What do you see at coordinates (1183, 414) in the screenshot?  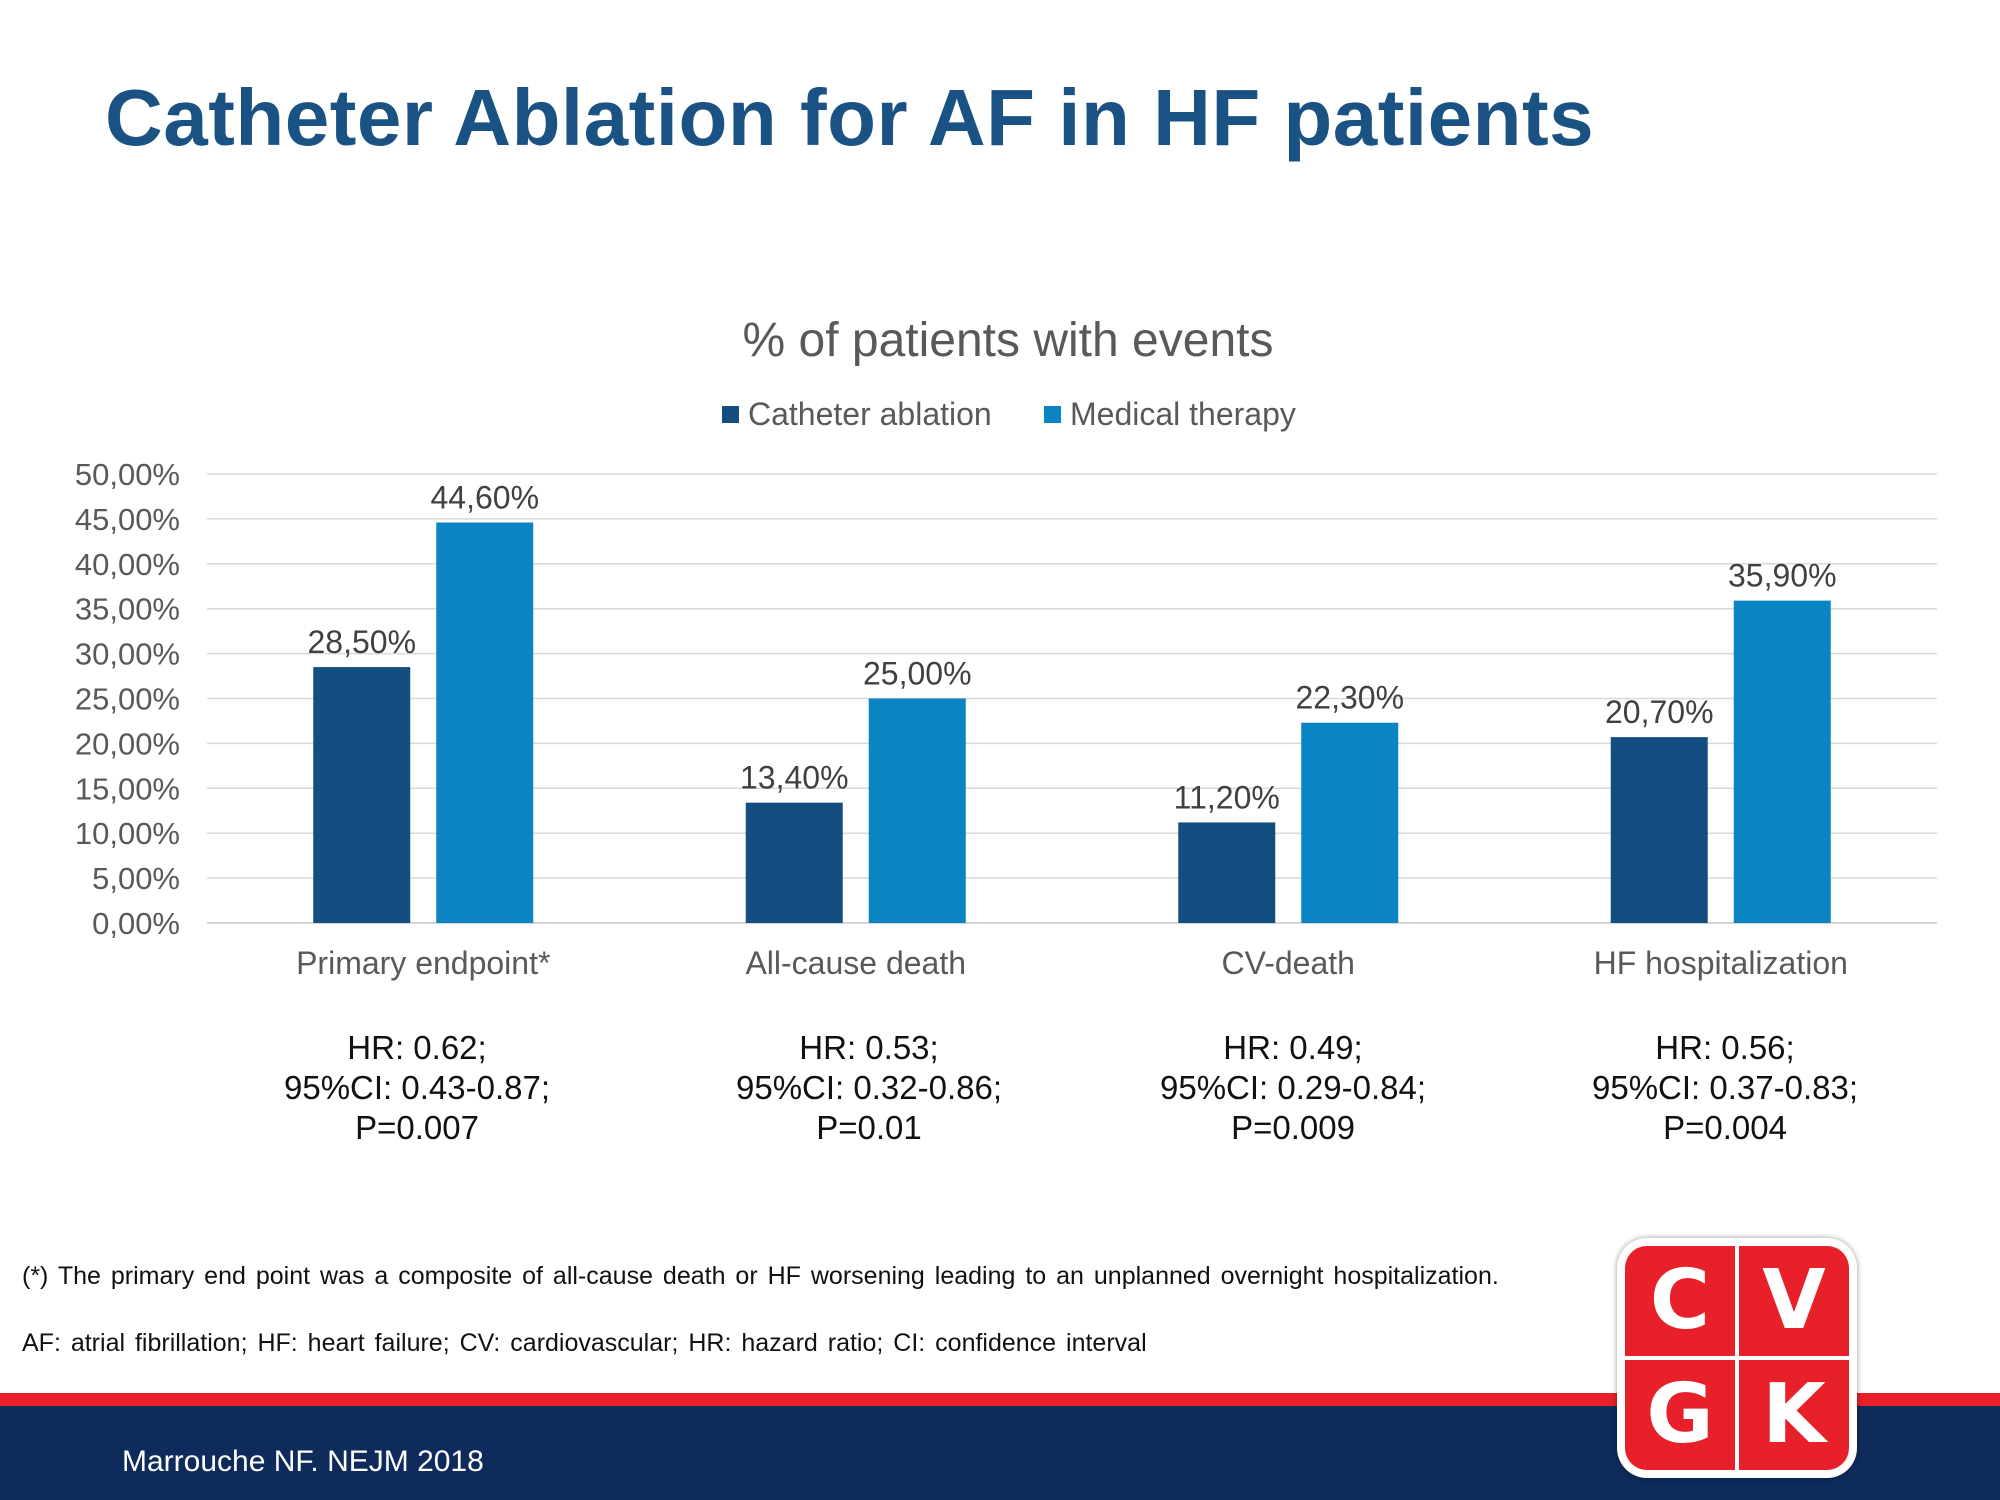 I see `legend-label-1: Medical therapy` at bounding box center [1183, 414].